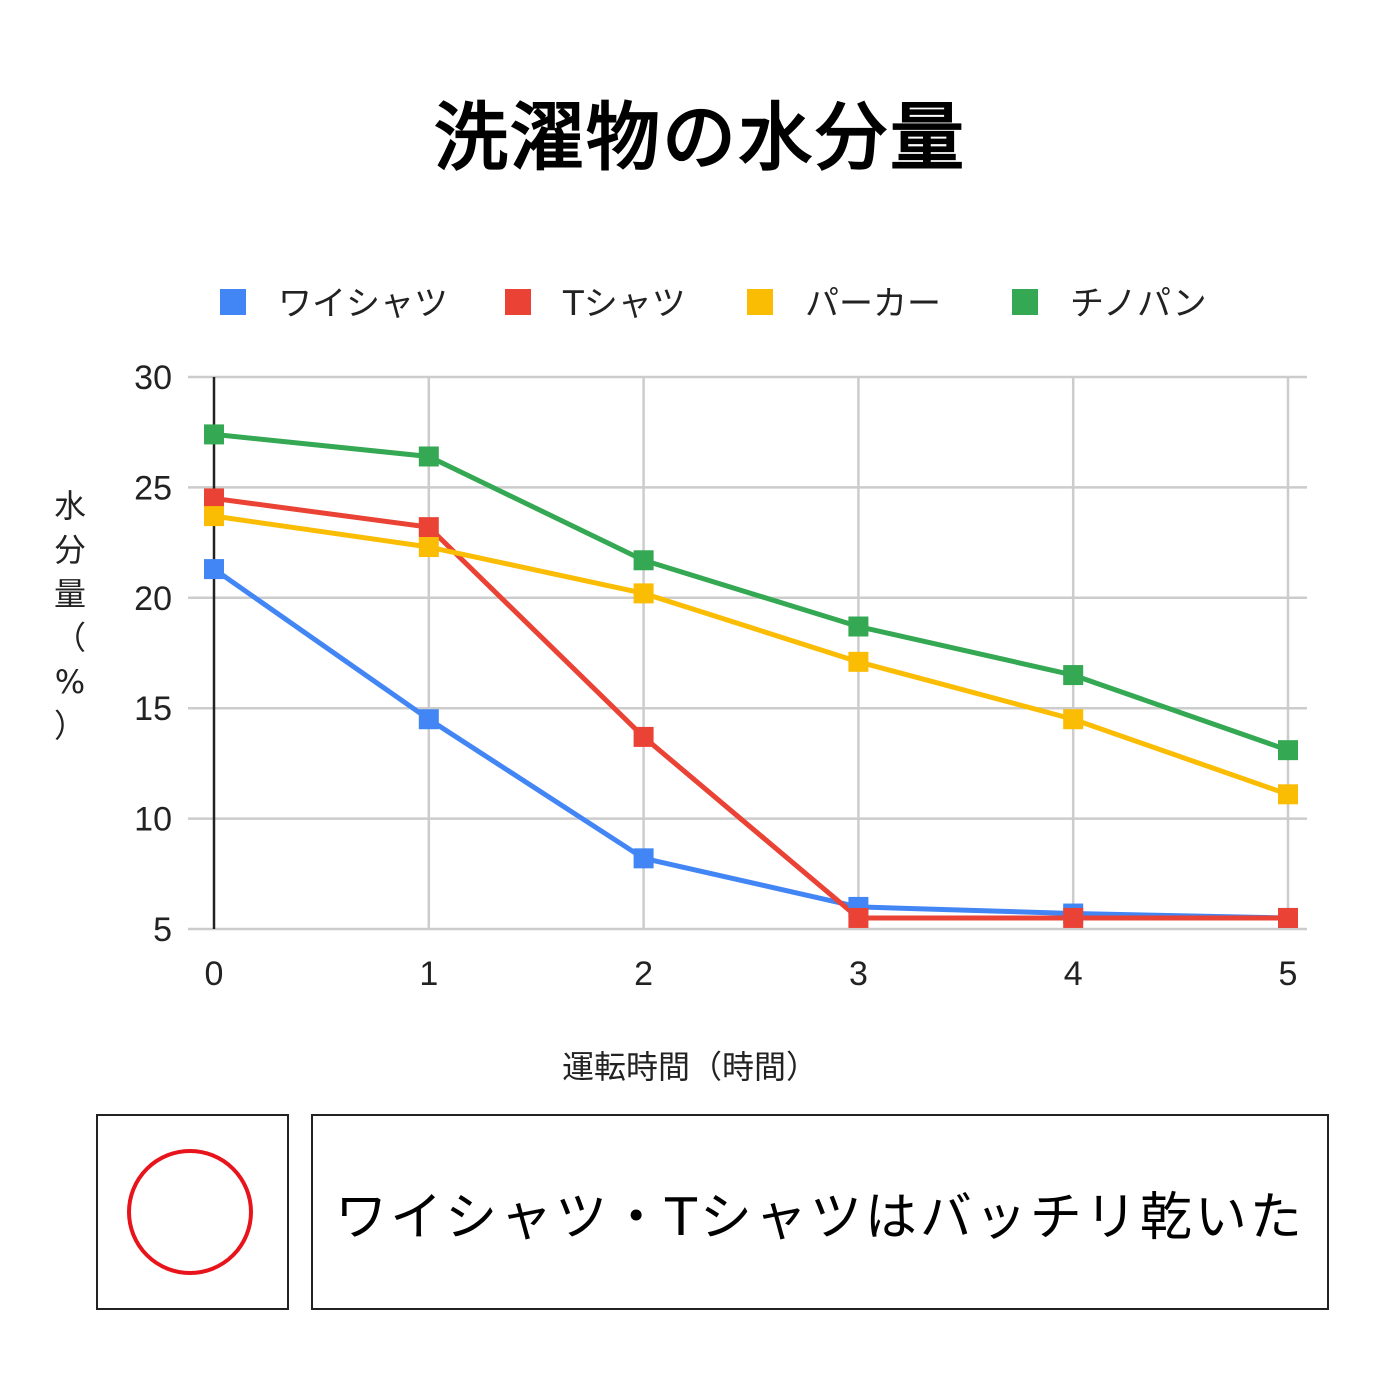 Image resolution: width=1400 pixels, height=1400 pixels. I want to click on y-tick-label: 30, so click(153, 378).